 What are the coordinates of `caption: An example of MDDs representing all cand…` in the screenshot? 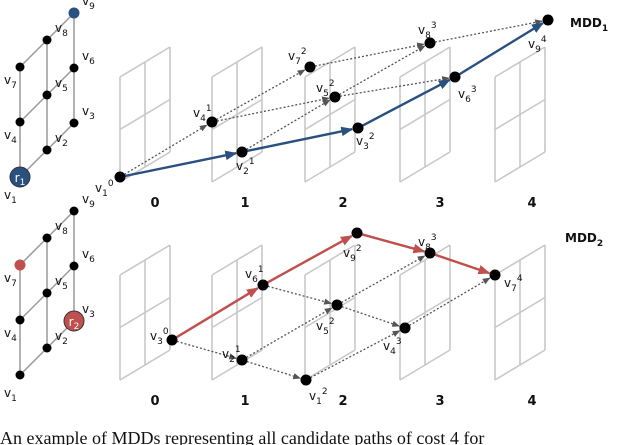 It's located at (242, 436).